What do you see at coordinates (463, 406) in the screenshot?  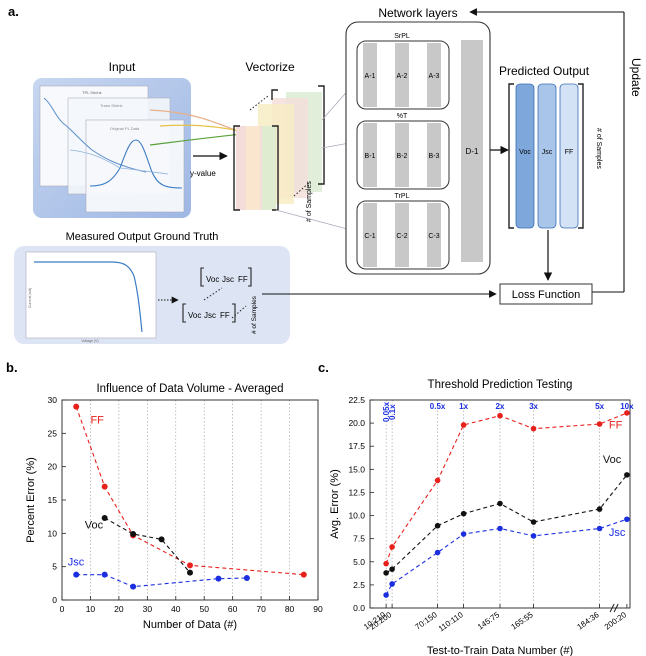 I see `chart-c-ratio-label: 1x` at bounding box center [463, 406].